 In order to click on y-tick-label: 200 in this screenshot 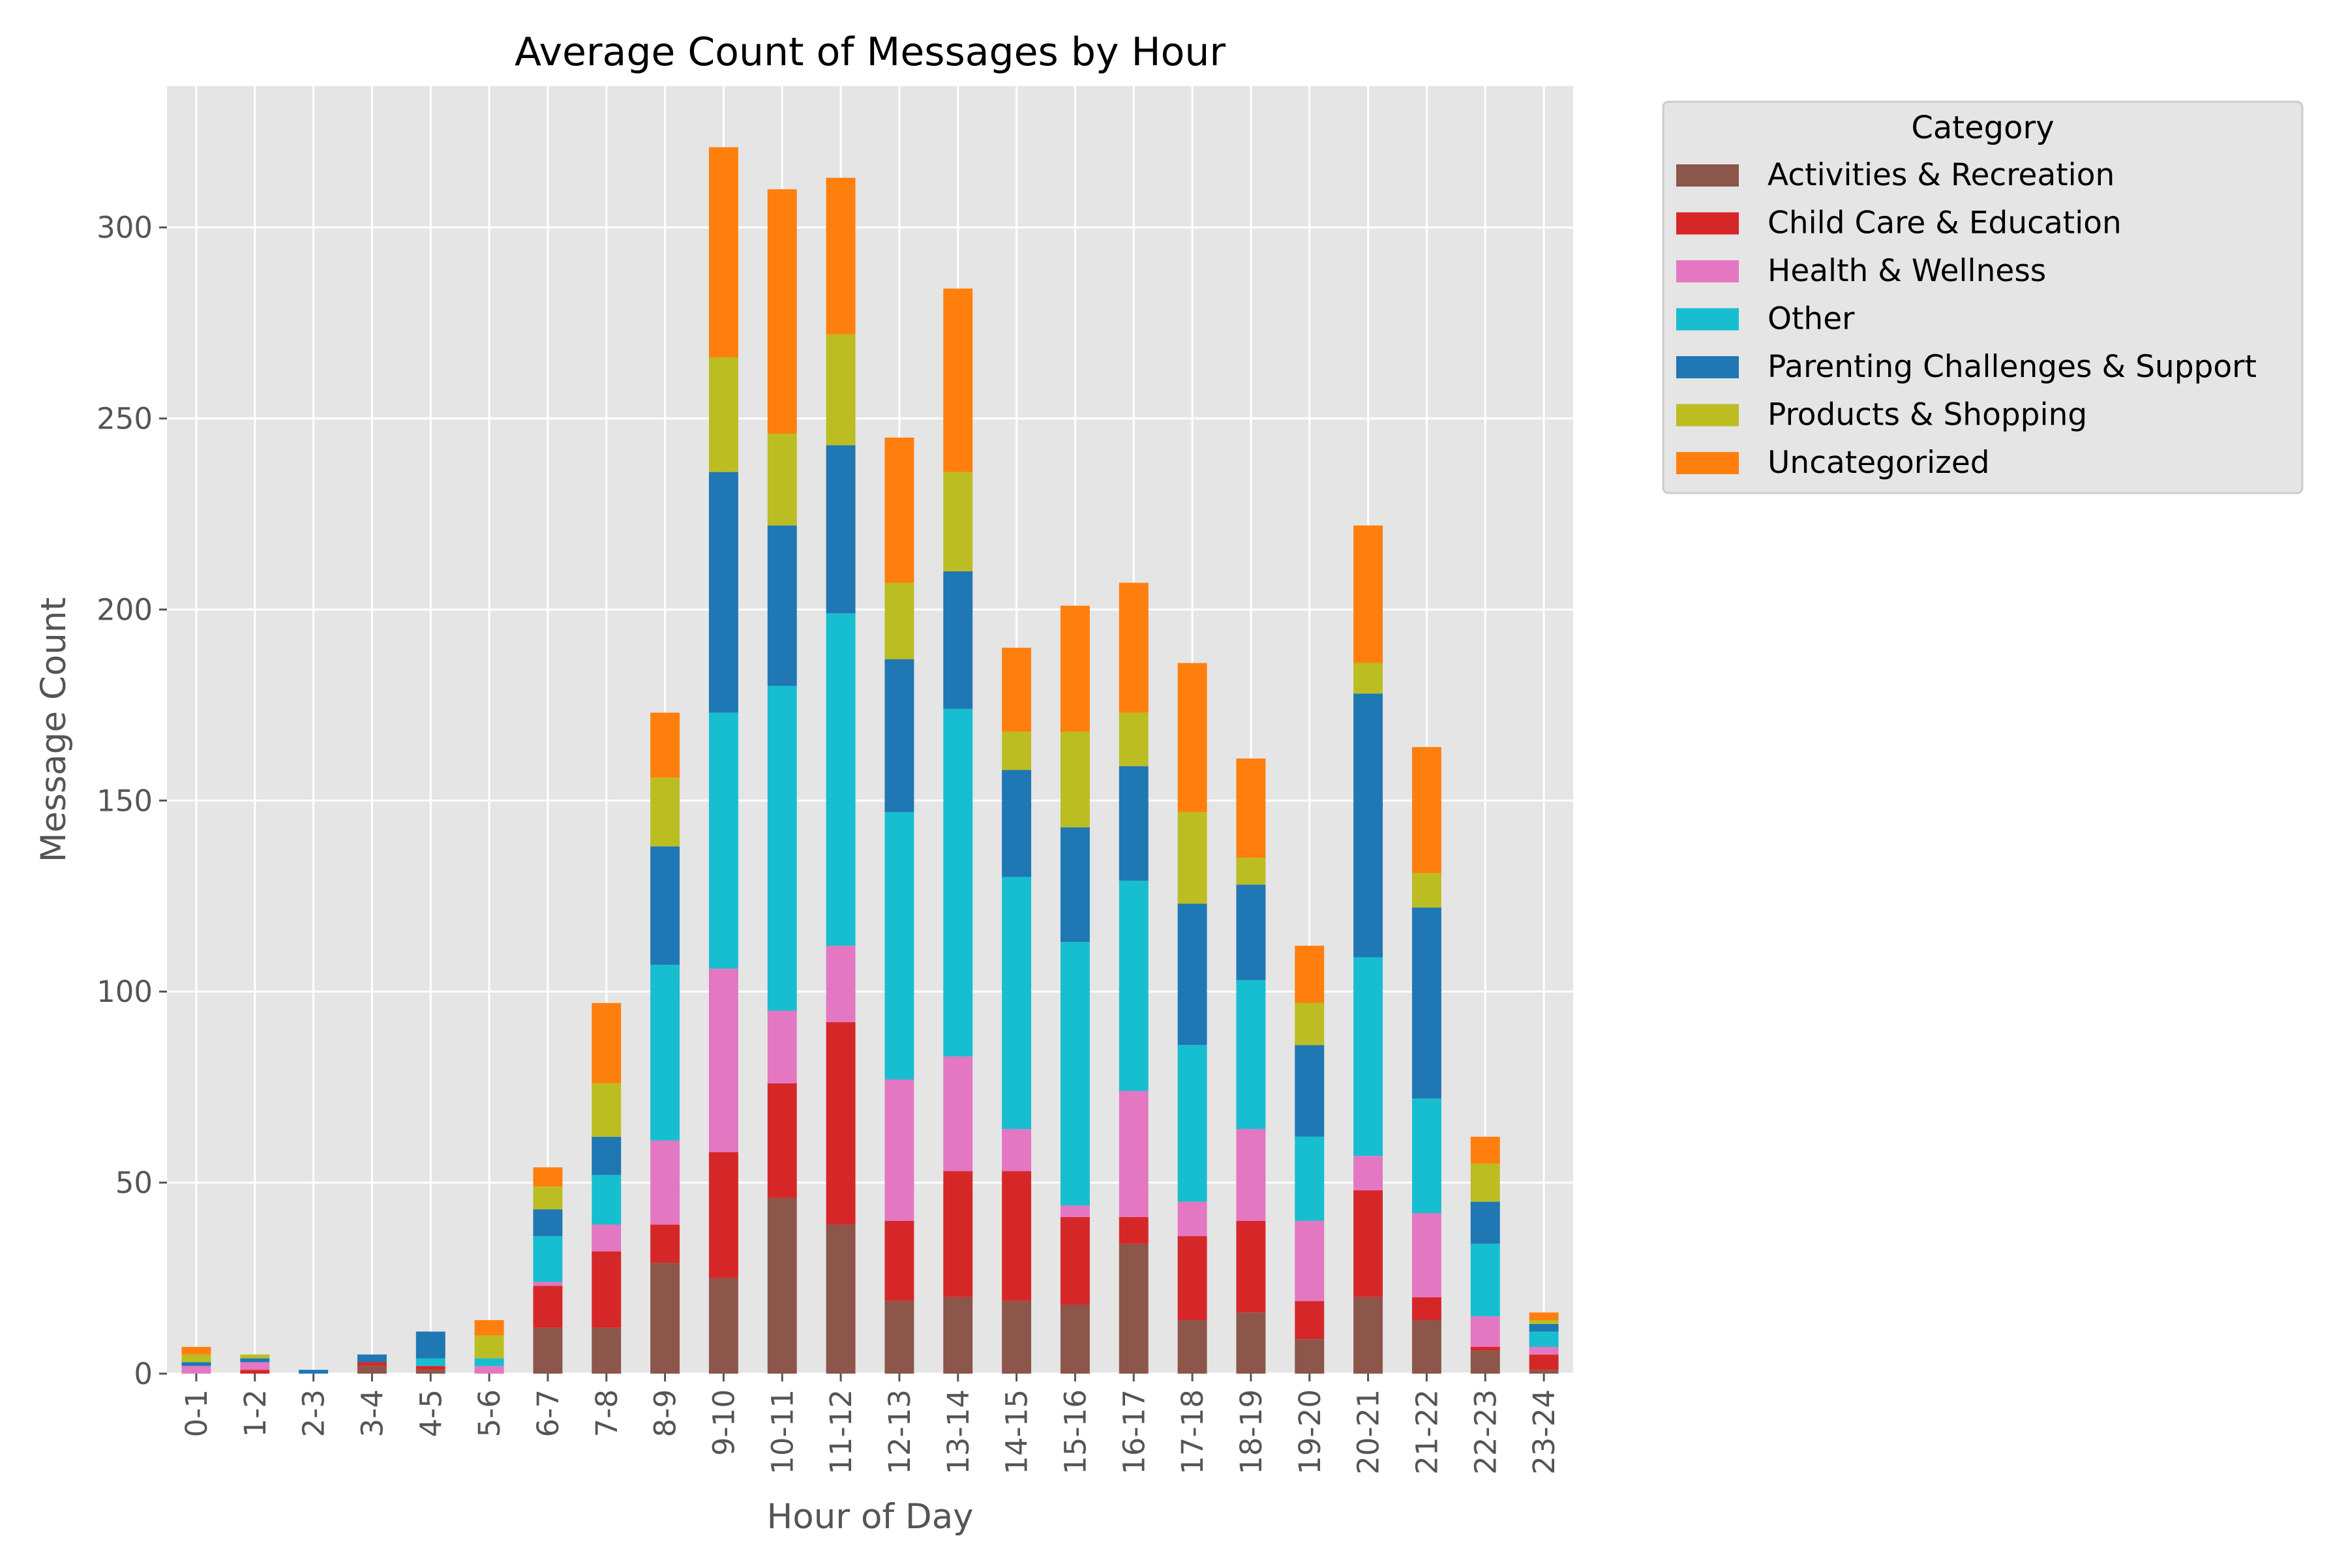, I will do `click(125, 609)`.